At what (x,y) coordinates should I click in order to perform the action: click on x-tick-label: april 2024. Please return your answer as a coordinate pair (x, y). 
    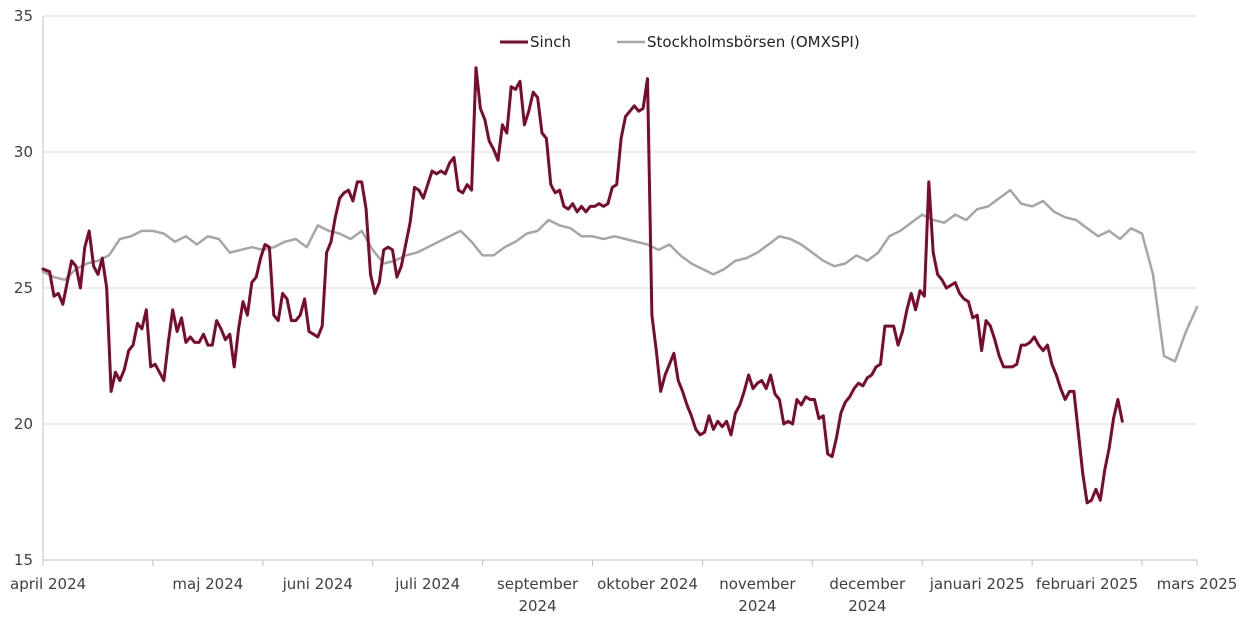
    Looking at the image, I should click on (48, 584).